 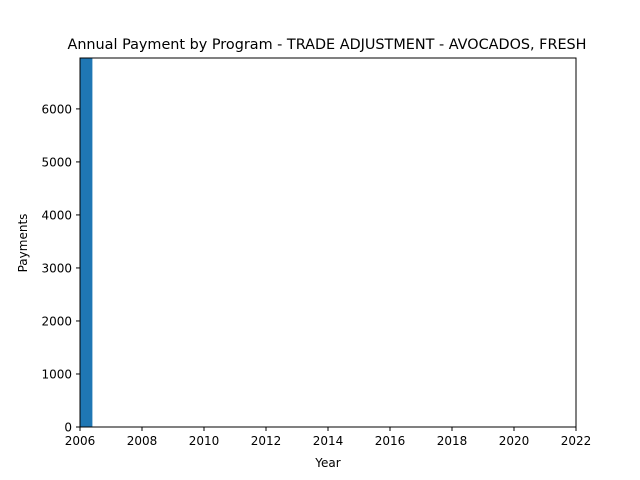 What do you see at coordinates (390, 441) in the screenshot?
I see `x-tick-label: 2016` at bounding box center [390, 441].